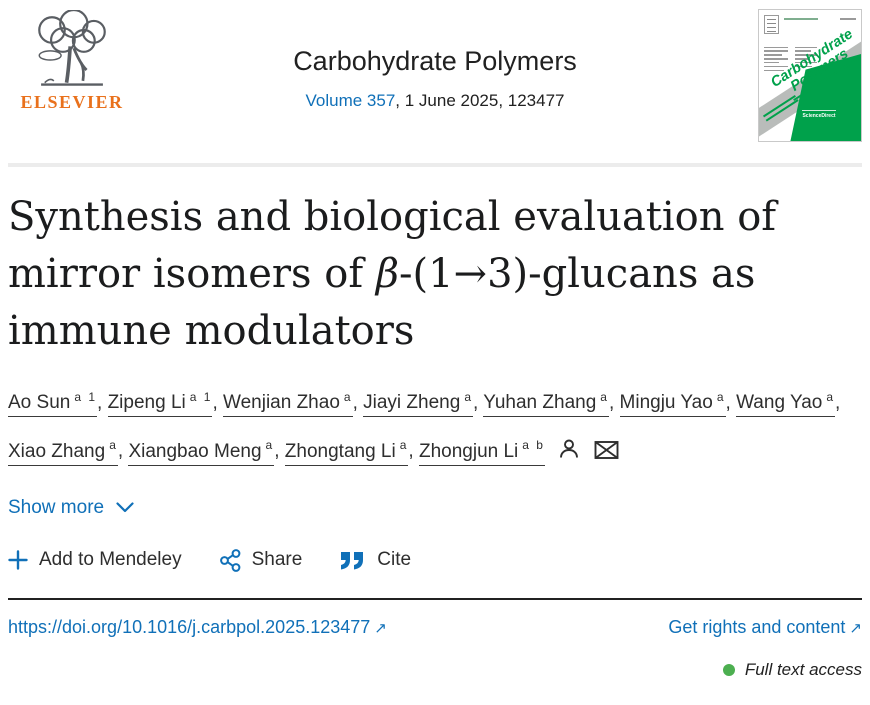  What do you see at coordinates (819, 116) in the screenshot?
I see `cover-brand-text: ScienceDirect` at bounding box center [819, 116].